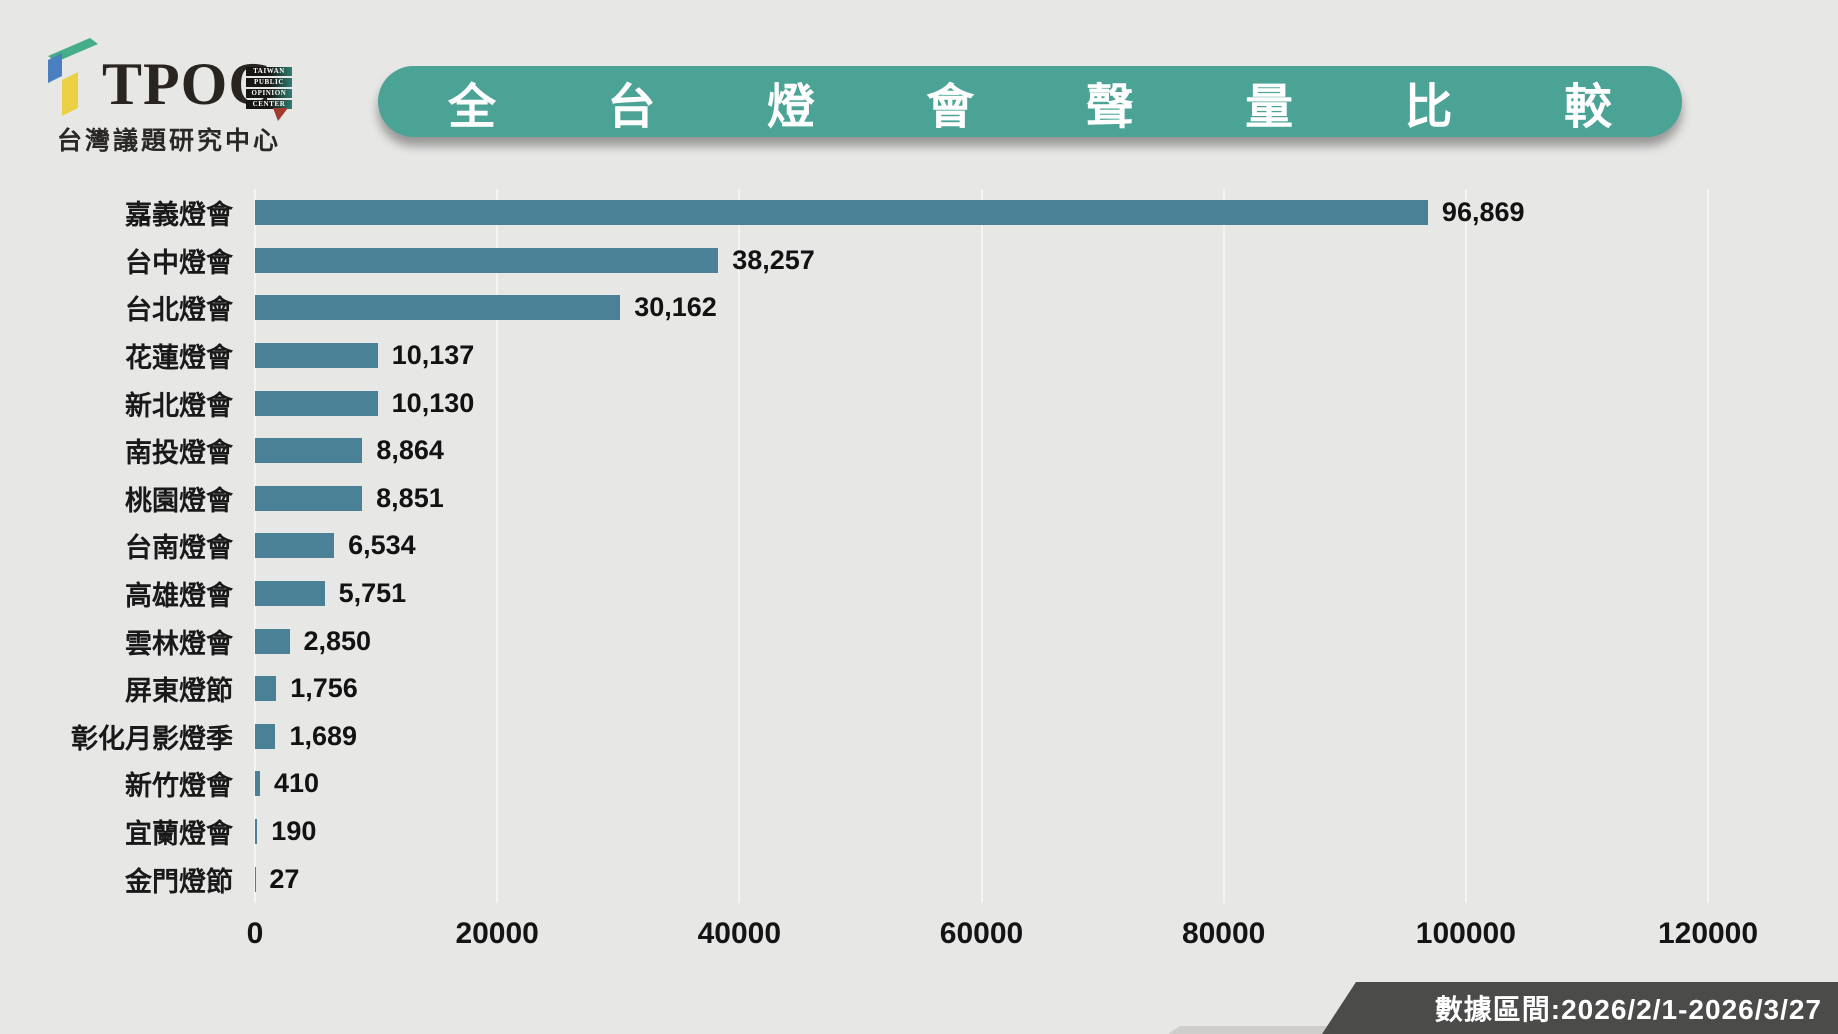  What do you see at coordinates (269, 93) in the screenshot?
I see `tpoc-stack-word: OPINION` at bounding box center [269, 93].